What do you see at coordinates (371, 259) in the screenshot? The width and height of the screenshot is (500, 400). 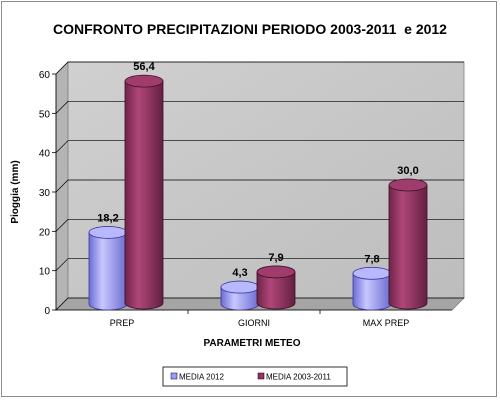 I see `data-label: 7,8` at bounding box center [371, 259].